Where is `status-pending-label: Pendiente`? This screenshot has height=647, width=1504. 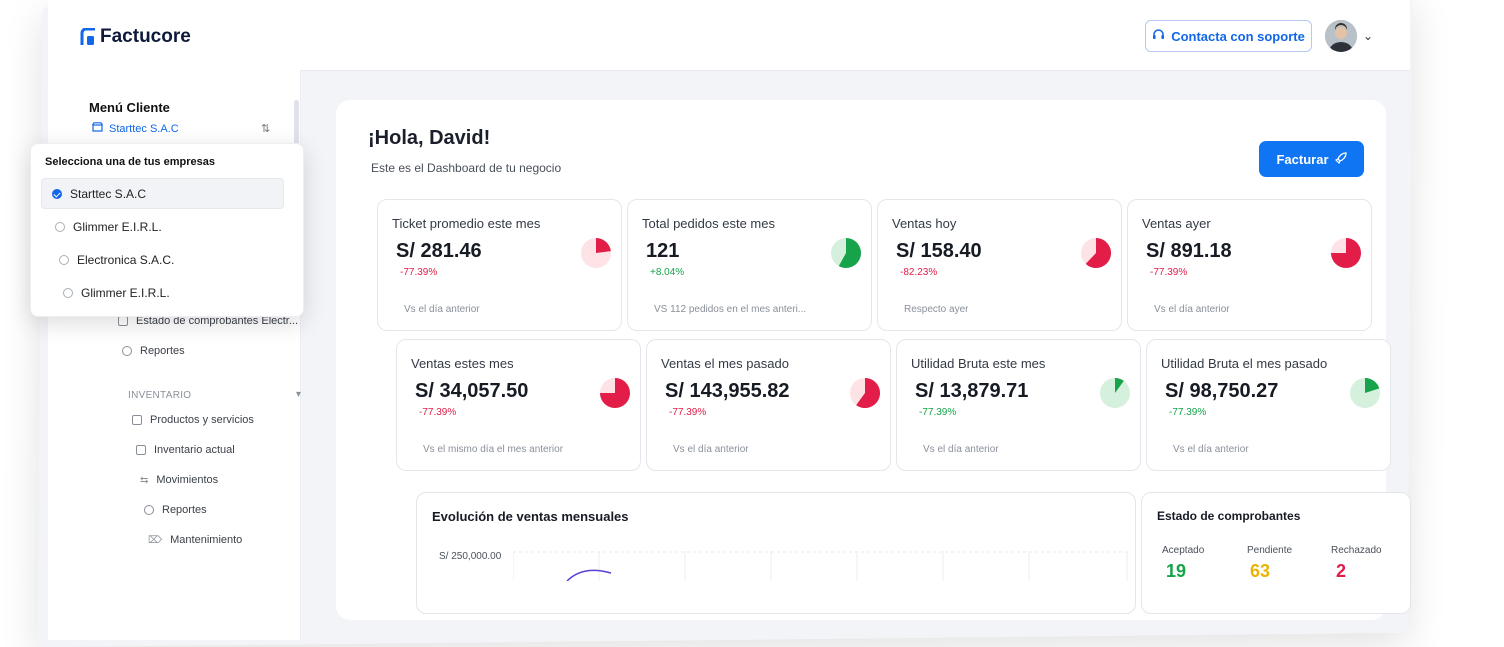 status-pending-label: Pendiente is located at coordinates (1270, 550).